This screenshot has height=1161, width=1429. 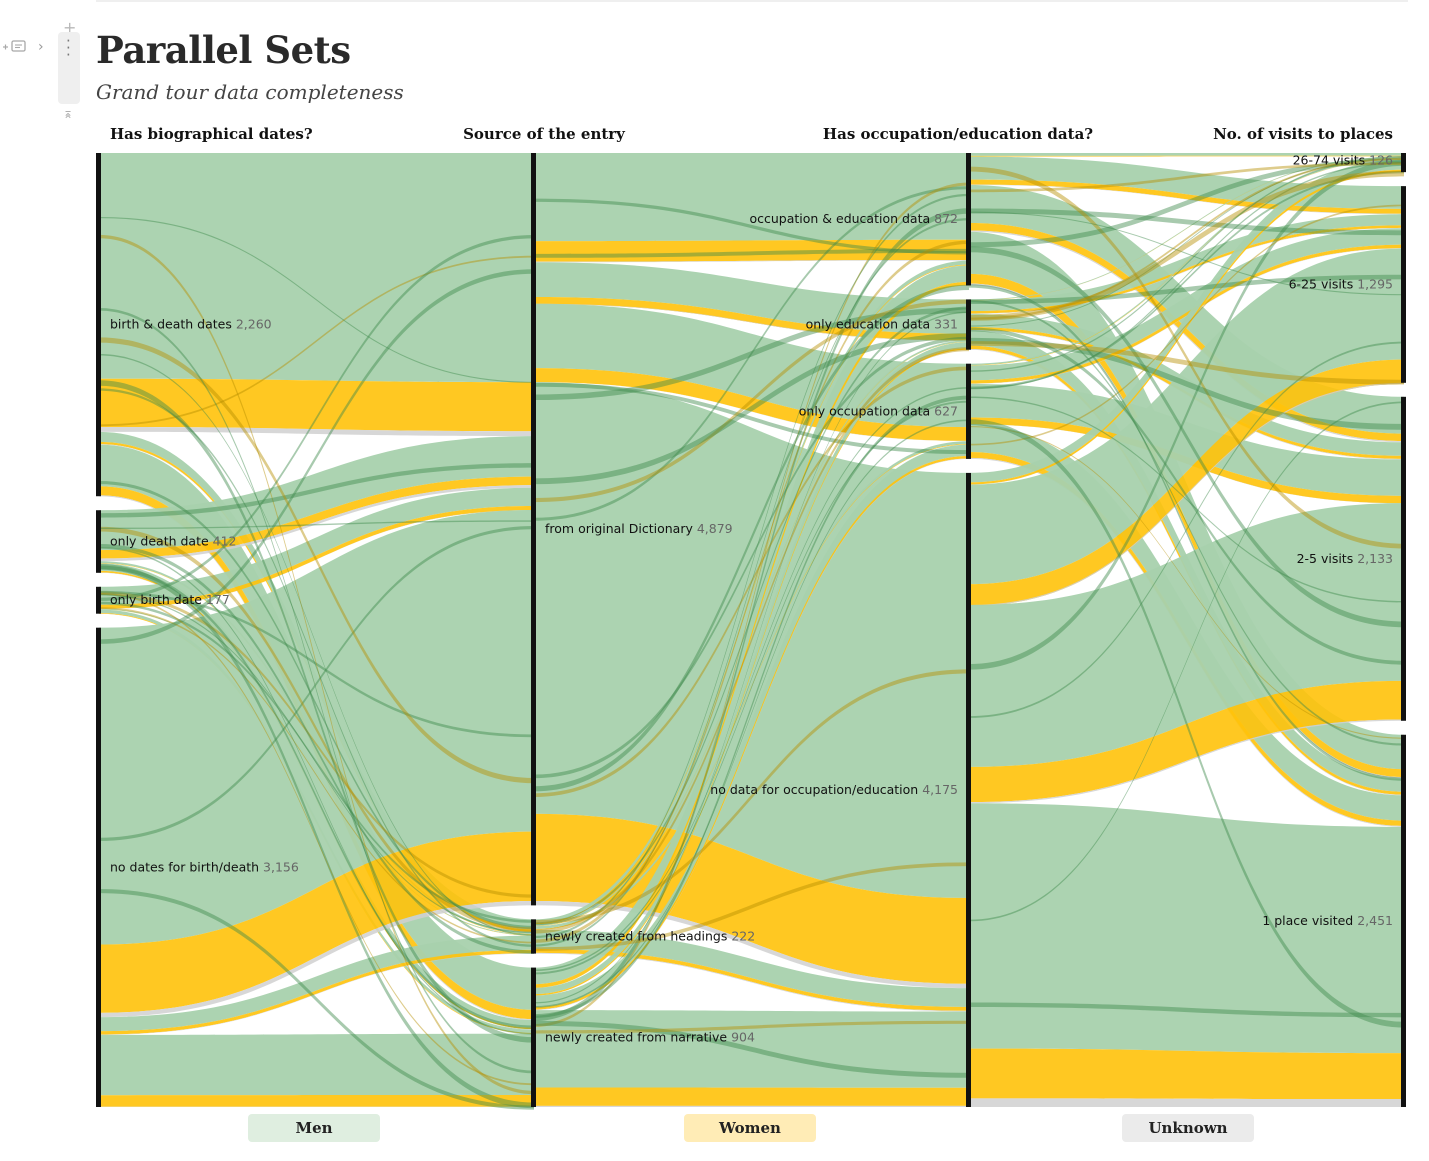 What do you see at coordinates (544, 134) in the screenshot?
I see `axis-title-1: Source of the entry` at bounding box center [544, 134].